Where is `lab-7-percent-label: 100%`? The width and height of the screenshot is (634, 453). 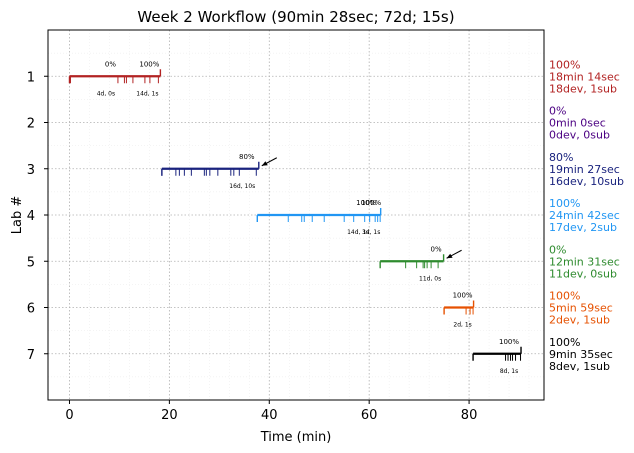 lab-7-percent-label: 100% is located at coordinates (509, 342).